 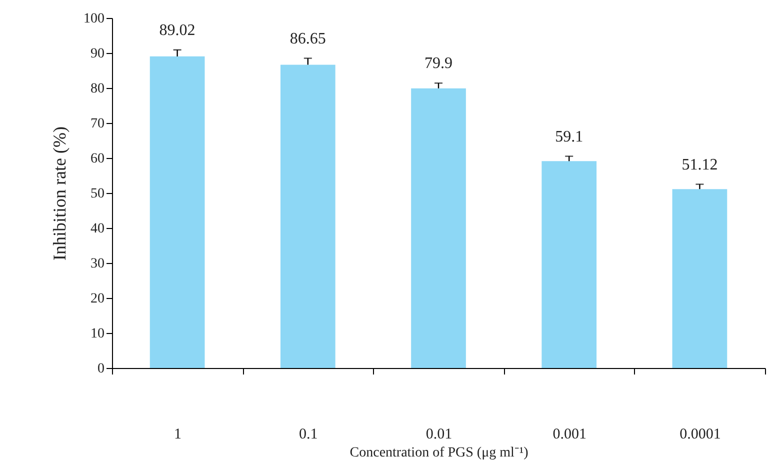 What do you see at coordinates (97, 299) in the screenshot?
I see `y-tick-label: 20` at bounding box center [97, 299].